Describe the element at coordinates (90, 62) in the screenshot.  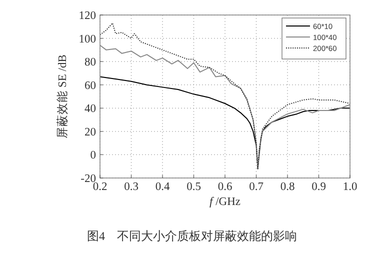
I see `y-tick-label: 80` at that location.